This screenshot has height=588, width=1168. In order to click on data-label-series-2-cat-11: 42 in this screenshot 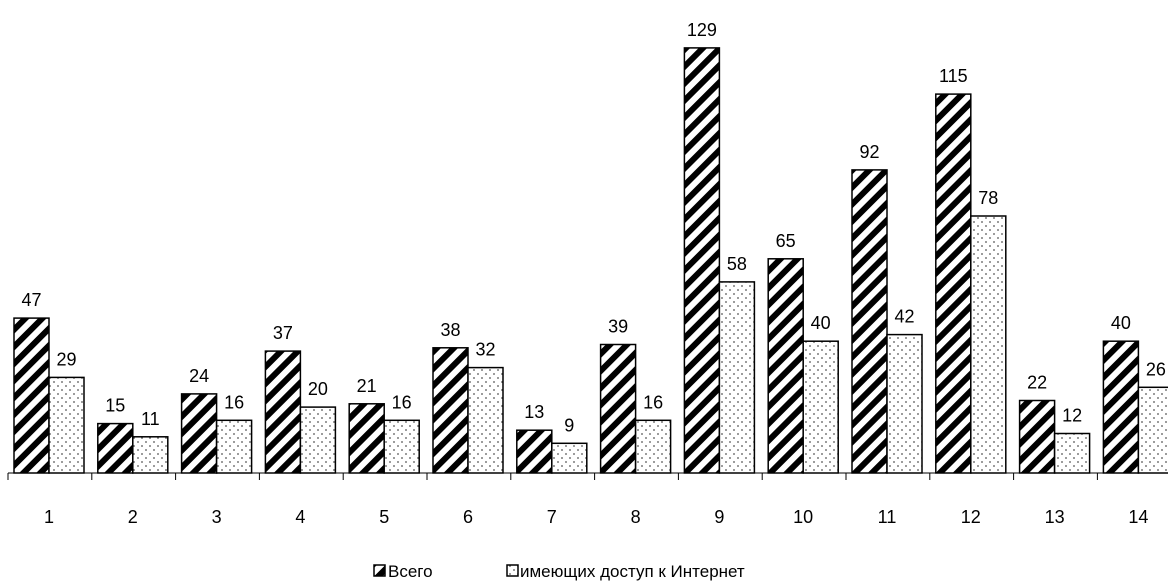, I will do `click(904, 317)`.